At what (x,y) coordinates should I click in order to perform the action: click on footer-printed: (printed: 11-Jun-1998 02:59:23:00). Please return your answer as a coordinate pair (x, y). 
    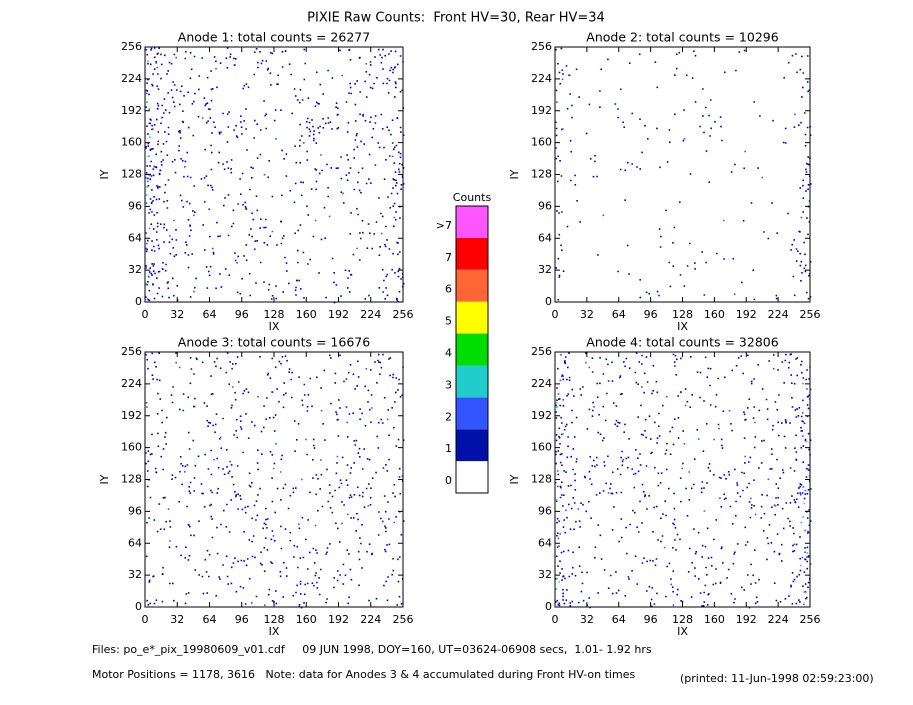
    Looking at the image, I should click on (777, 678).